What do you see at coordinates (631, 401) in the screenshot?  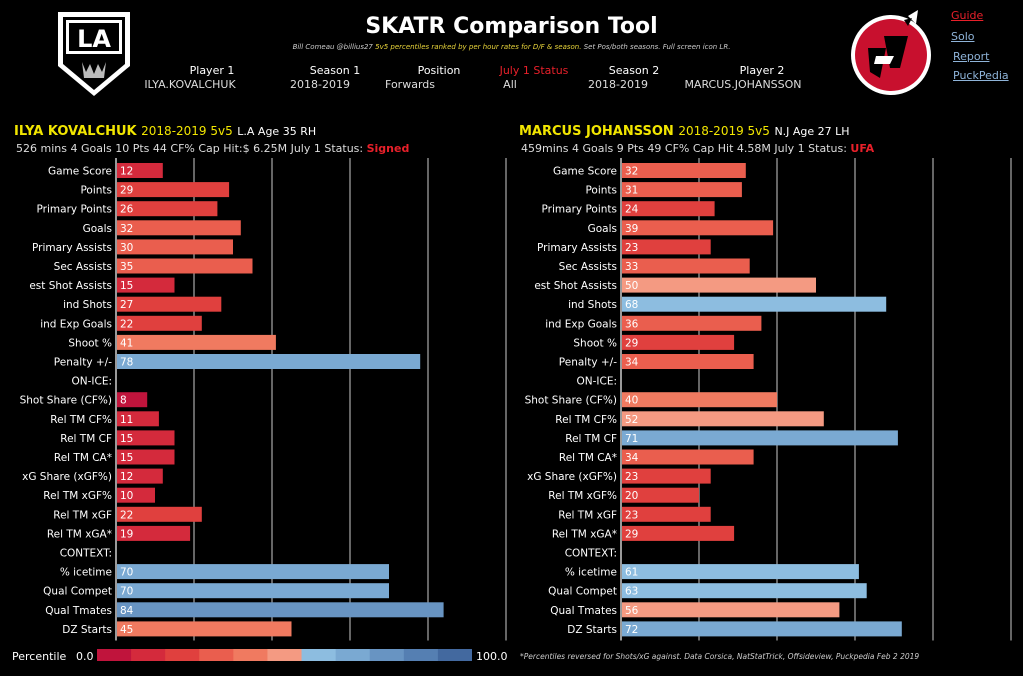 I see `bar-value-label: 40` at bounding box center [631, 401].